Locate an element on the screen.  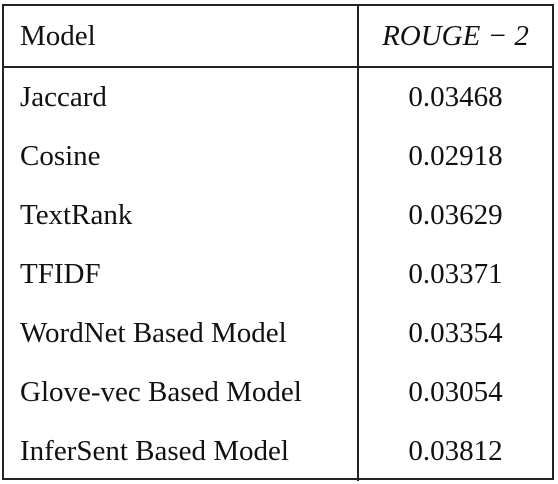
table-row: Cosine 0.02918 is located at coordinates (278, 156).